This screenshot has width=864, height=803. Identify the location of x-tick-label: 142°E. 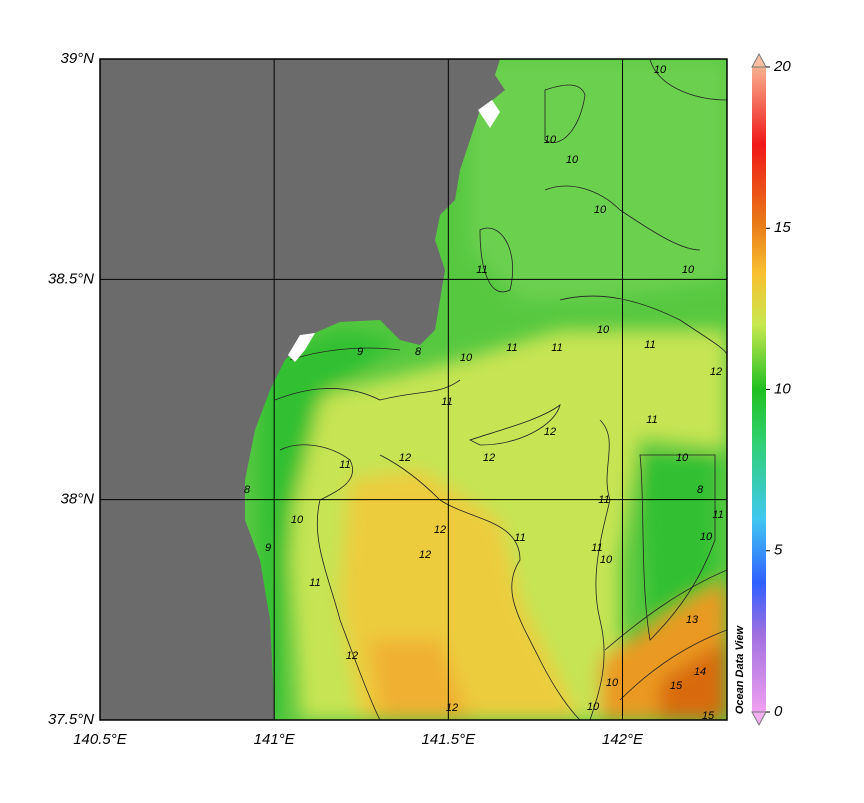
(623, 739).